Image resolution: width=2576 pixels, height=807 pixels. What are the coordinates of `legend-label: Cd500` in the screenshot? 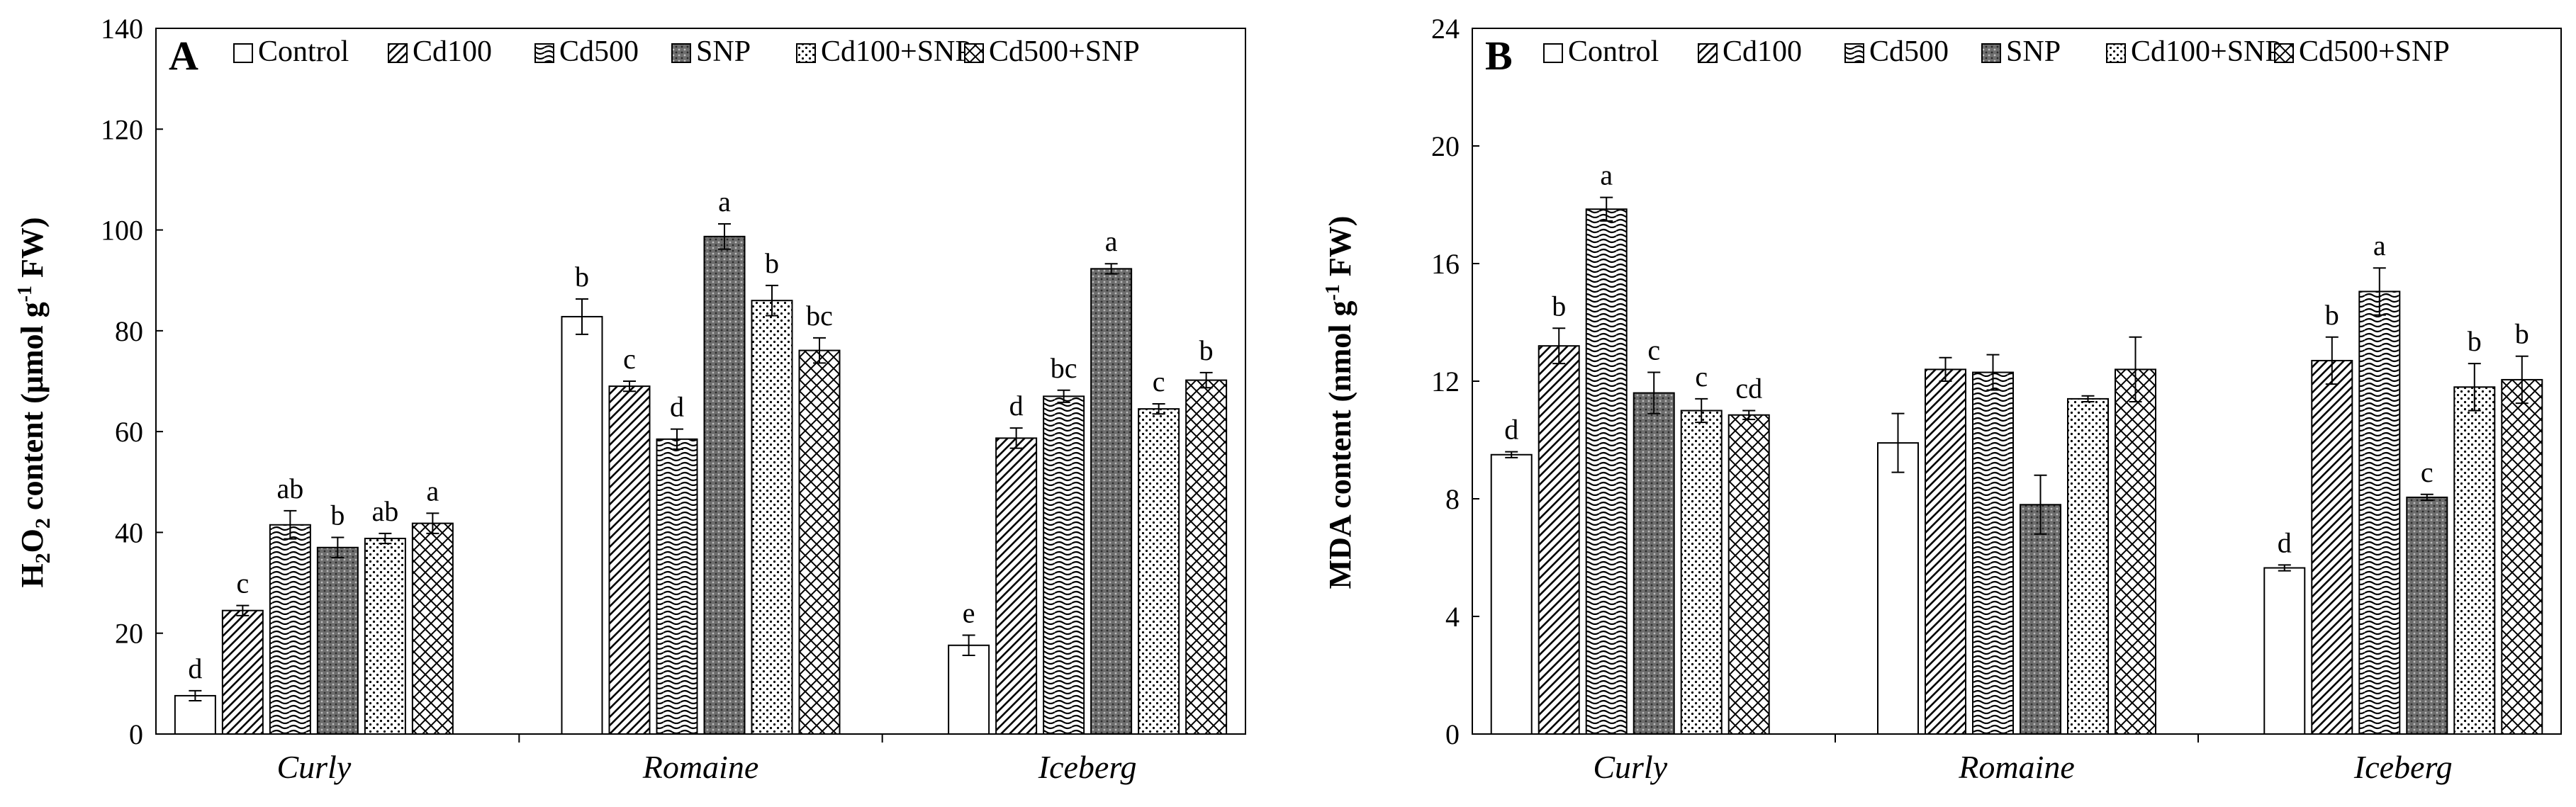 It's located at (1909, 51).